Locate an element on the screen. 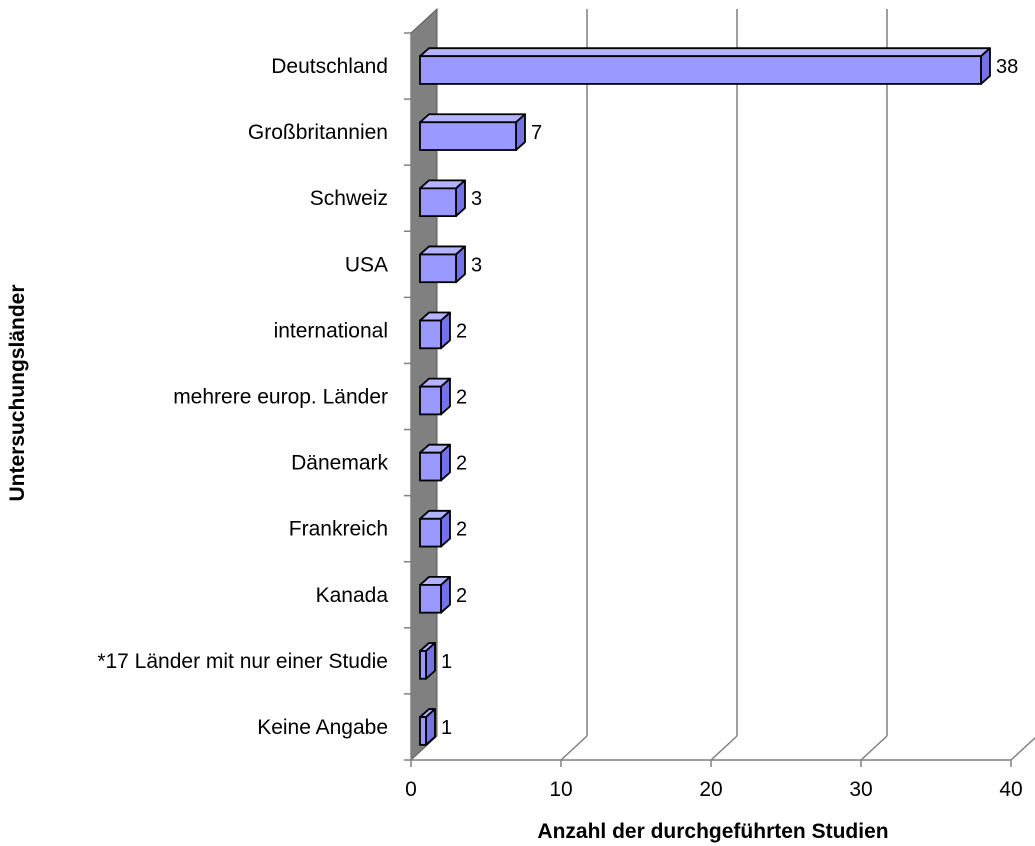 The image size is (1035, 846). x-axis-title: Anzahl der durchgeführten Studien is located at coordinates (712, 831).